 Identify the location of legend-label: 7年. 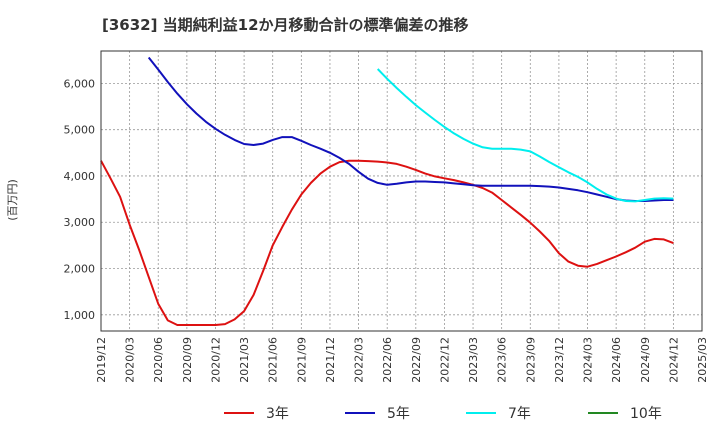
(519, 414).